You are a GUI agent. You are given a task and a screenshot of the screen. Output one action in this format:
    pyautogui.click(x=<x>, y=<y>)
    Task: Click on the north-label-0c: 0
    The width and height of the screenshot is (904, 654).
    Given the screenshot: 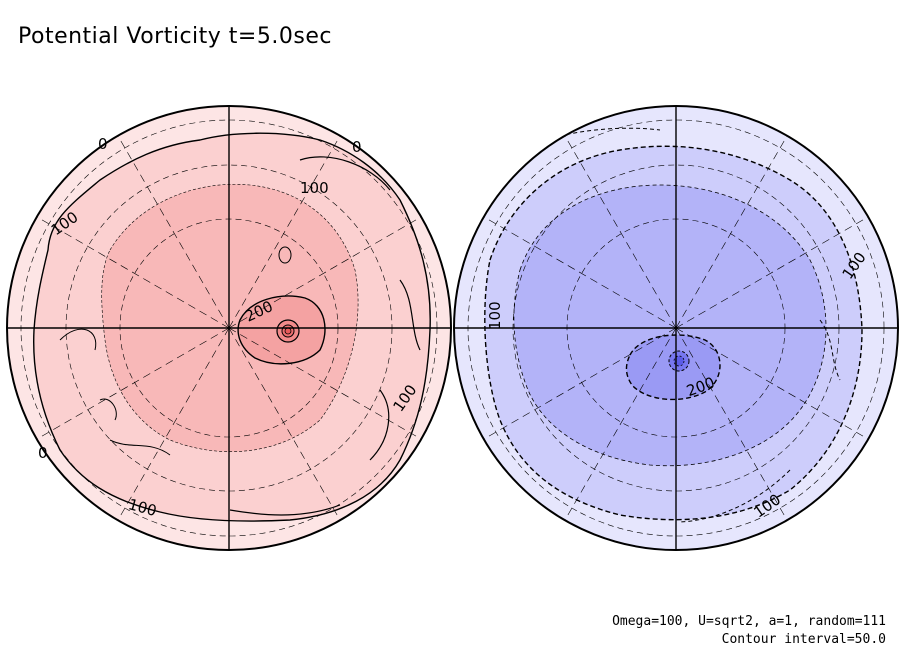 What is the action you would take?
    pyautogui.click(x=43, y=453)
    